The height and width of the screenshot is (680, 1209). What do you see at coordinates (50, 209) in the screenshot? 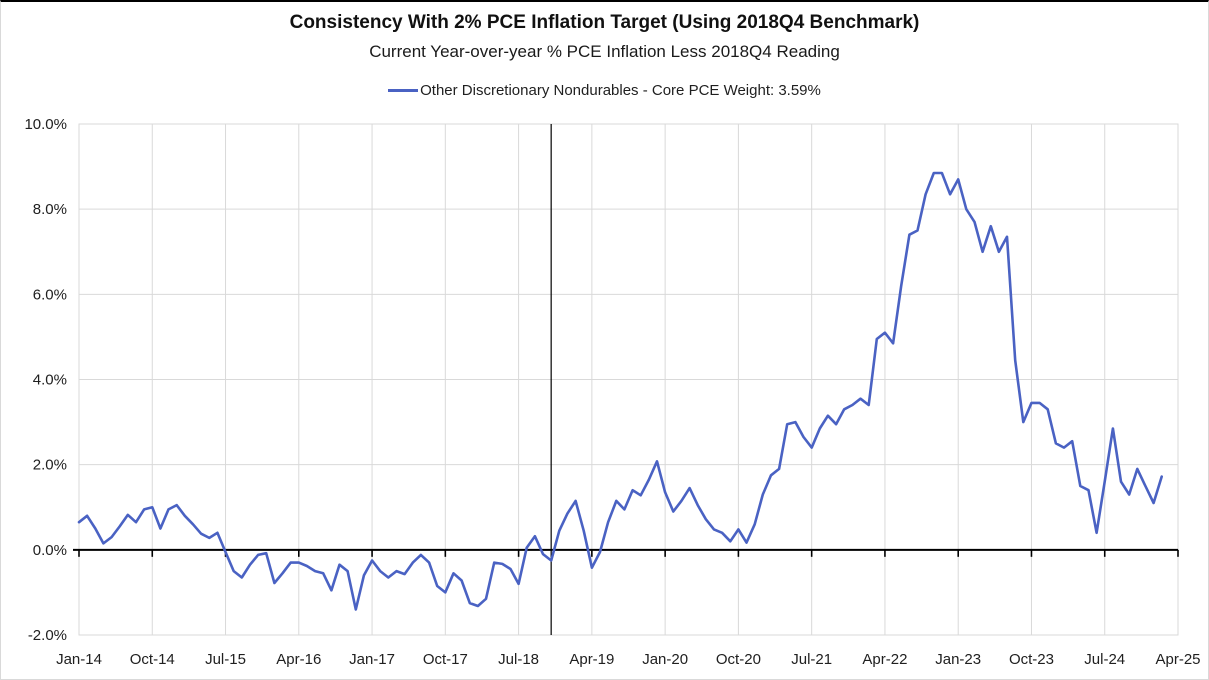
I see `y-tick-label: 8.0%` at bounding box center [50, 209].